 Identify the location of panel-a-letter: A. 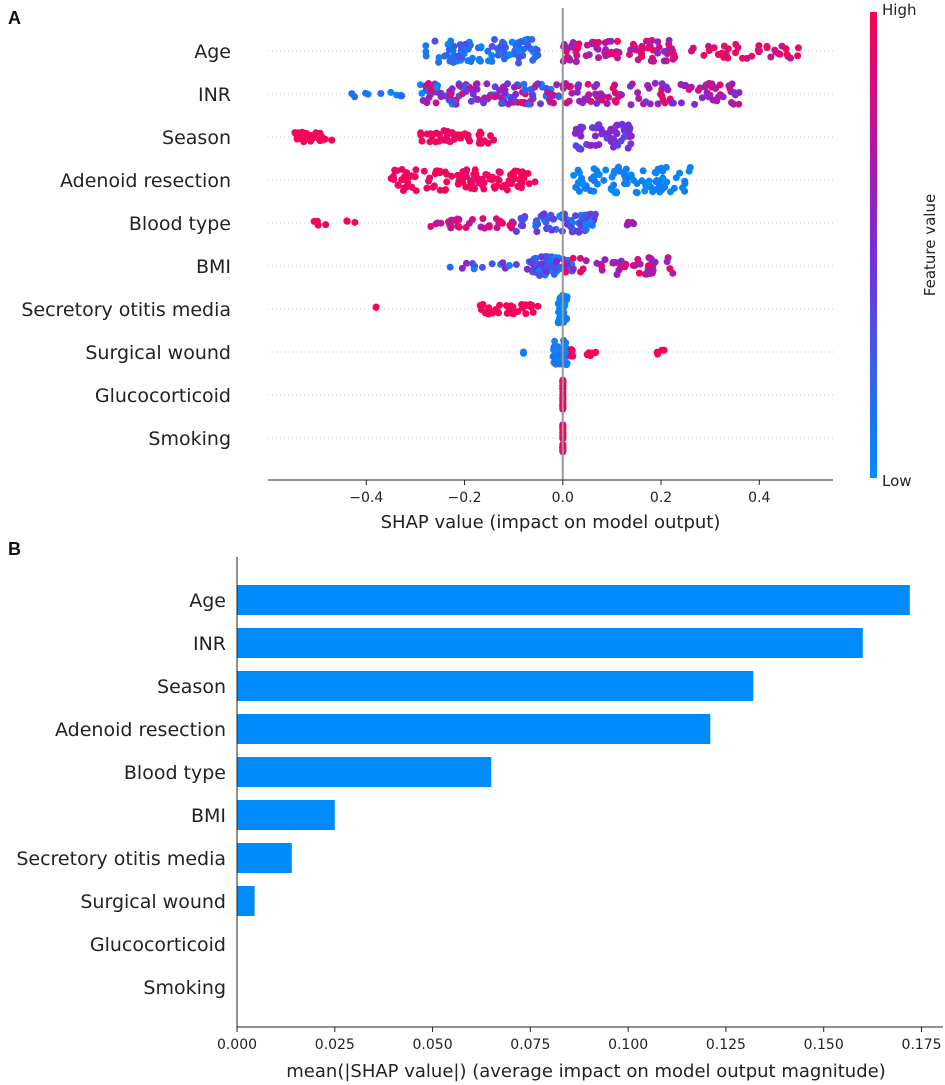
(14, 18).